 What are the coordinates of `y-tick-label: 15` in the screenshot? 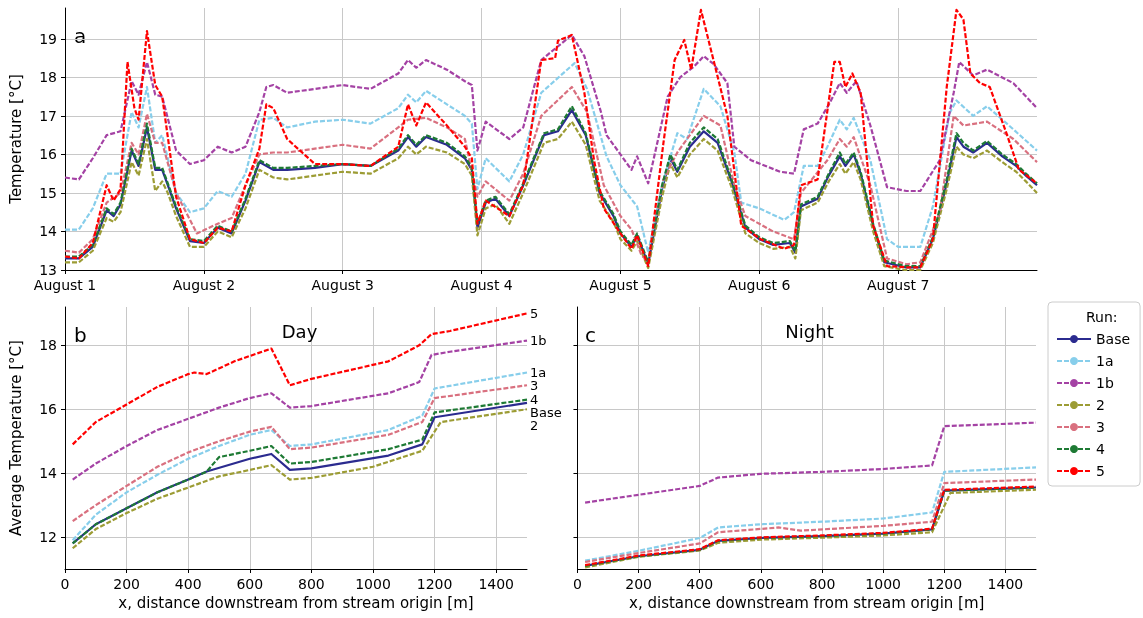 It's located at (48, 192).